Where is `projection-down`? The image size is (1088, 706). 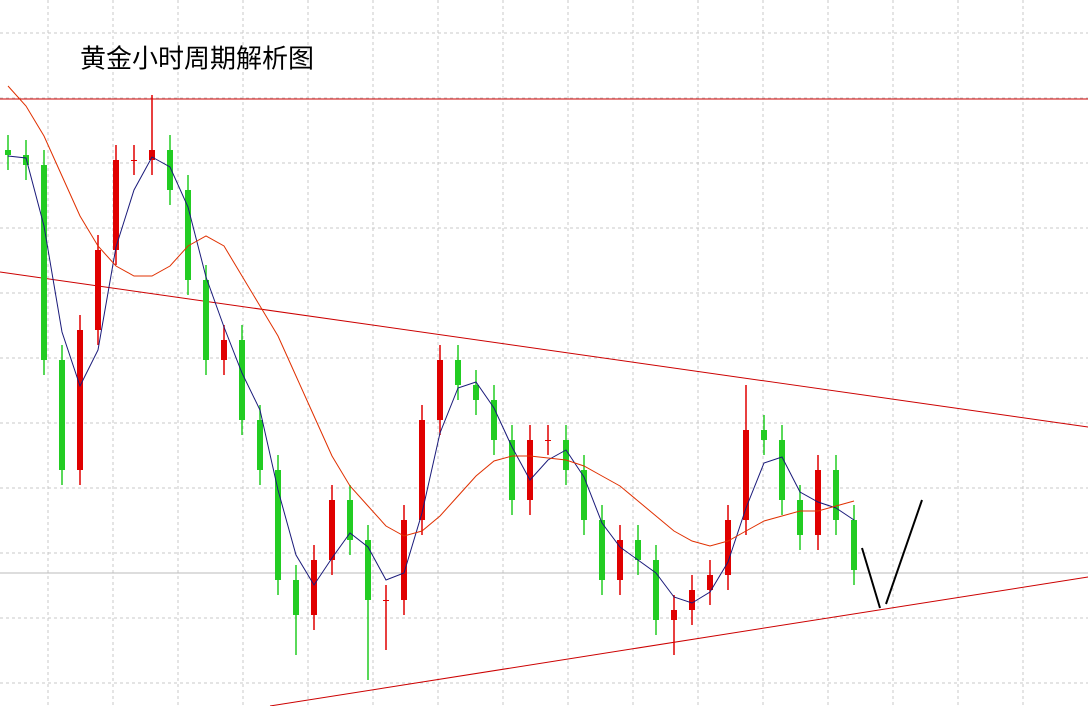 projection-down is located at coordinates (871, 578).